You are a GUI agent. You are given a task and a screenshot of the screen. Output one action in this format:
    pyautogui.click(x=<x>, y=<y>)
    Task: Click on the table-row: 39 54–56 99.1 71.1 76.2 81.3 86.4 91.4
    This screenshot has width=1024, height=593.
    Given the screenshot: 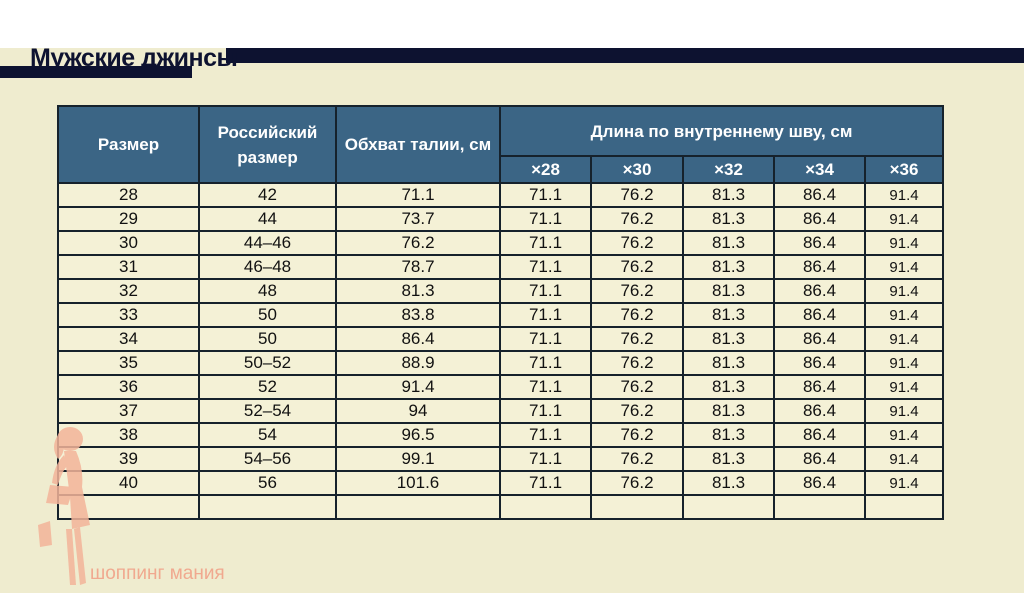 What is the action you would take?
    pyautogui.click(x=500, y=459)
    